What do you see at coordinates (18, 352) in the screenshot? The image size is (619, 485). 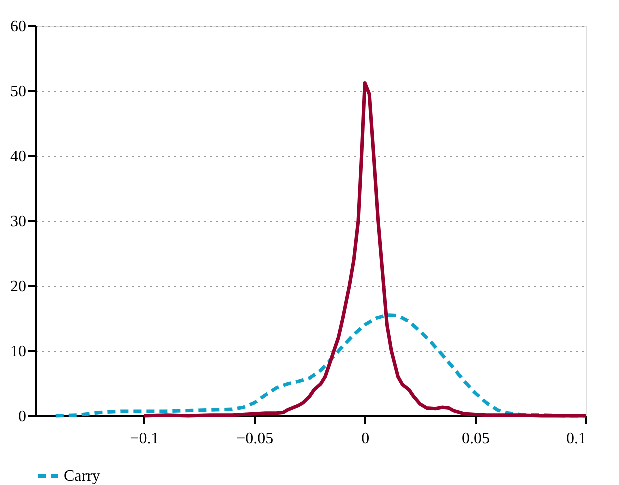 I see `y-tick-label: 10` at bounding box center [18, 352].